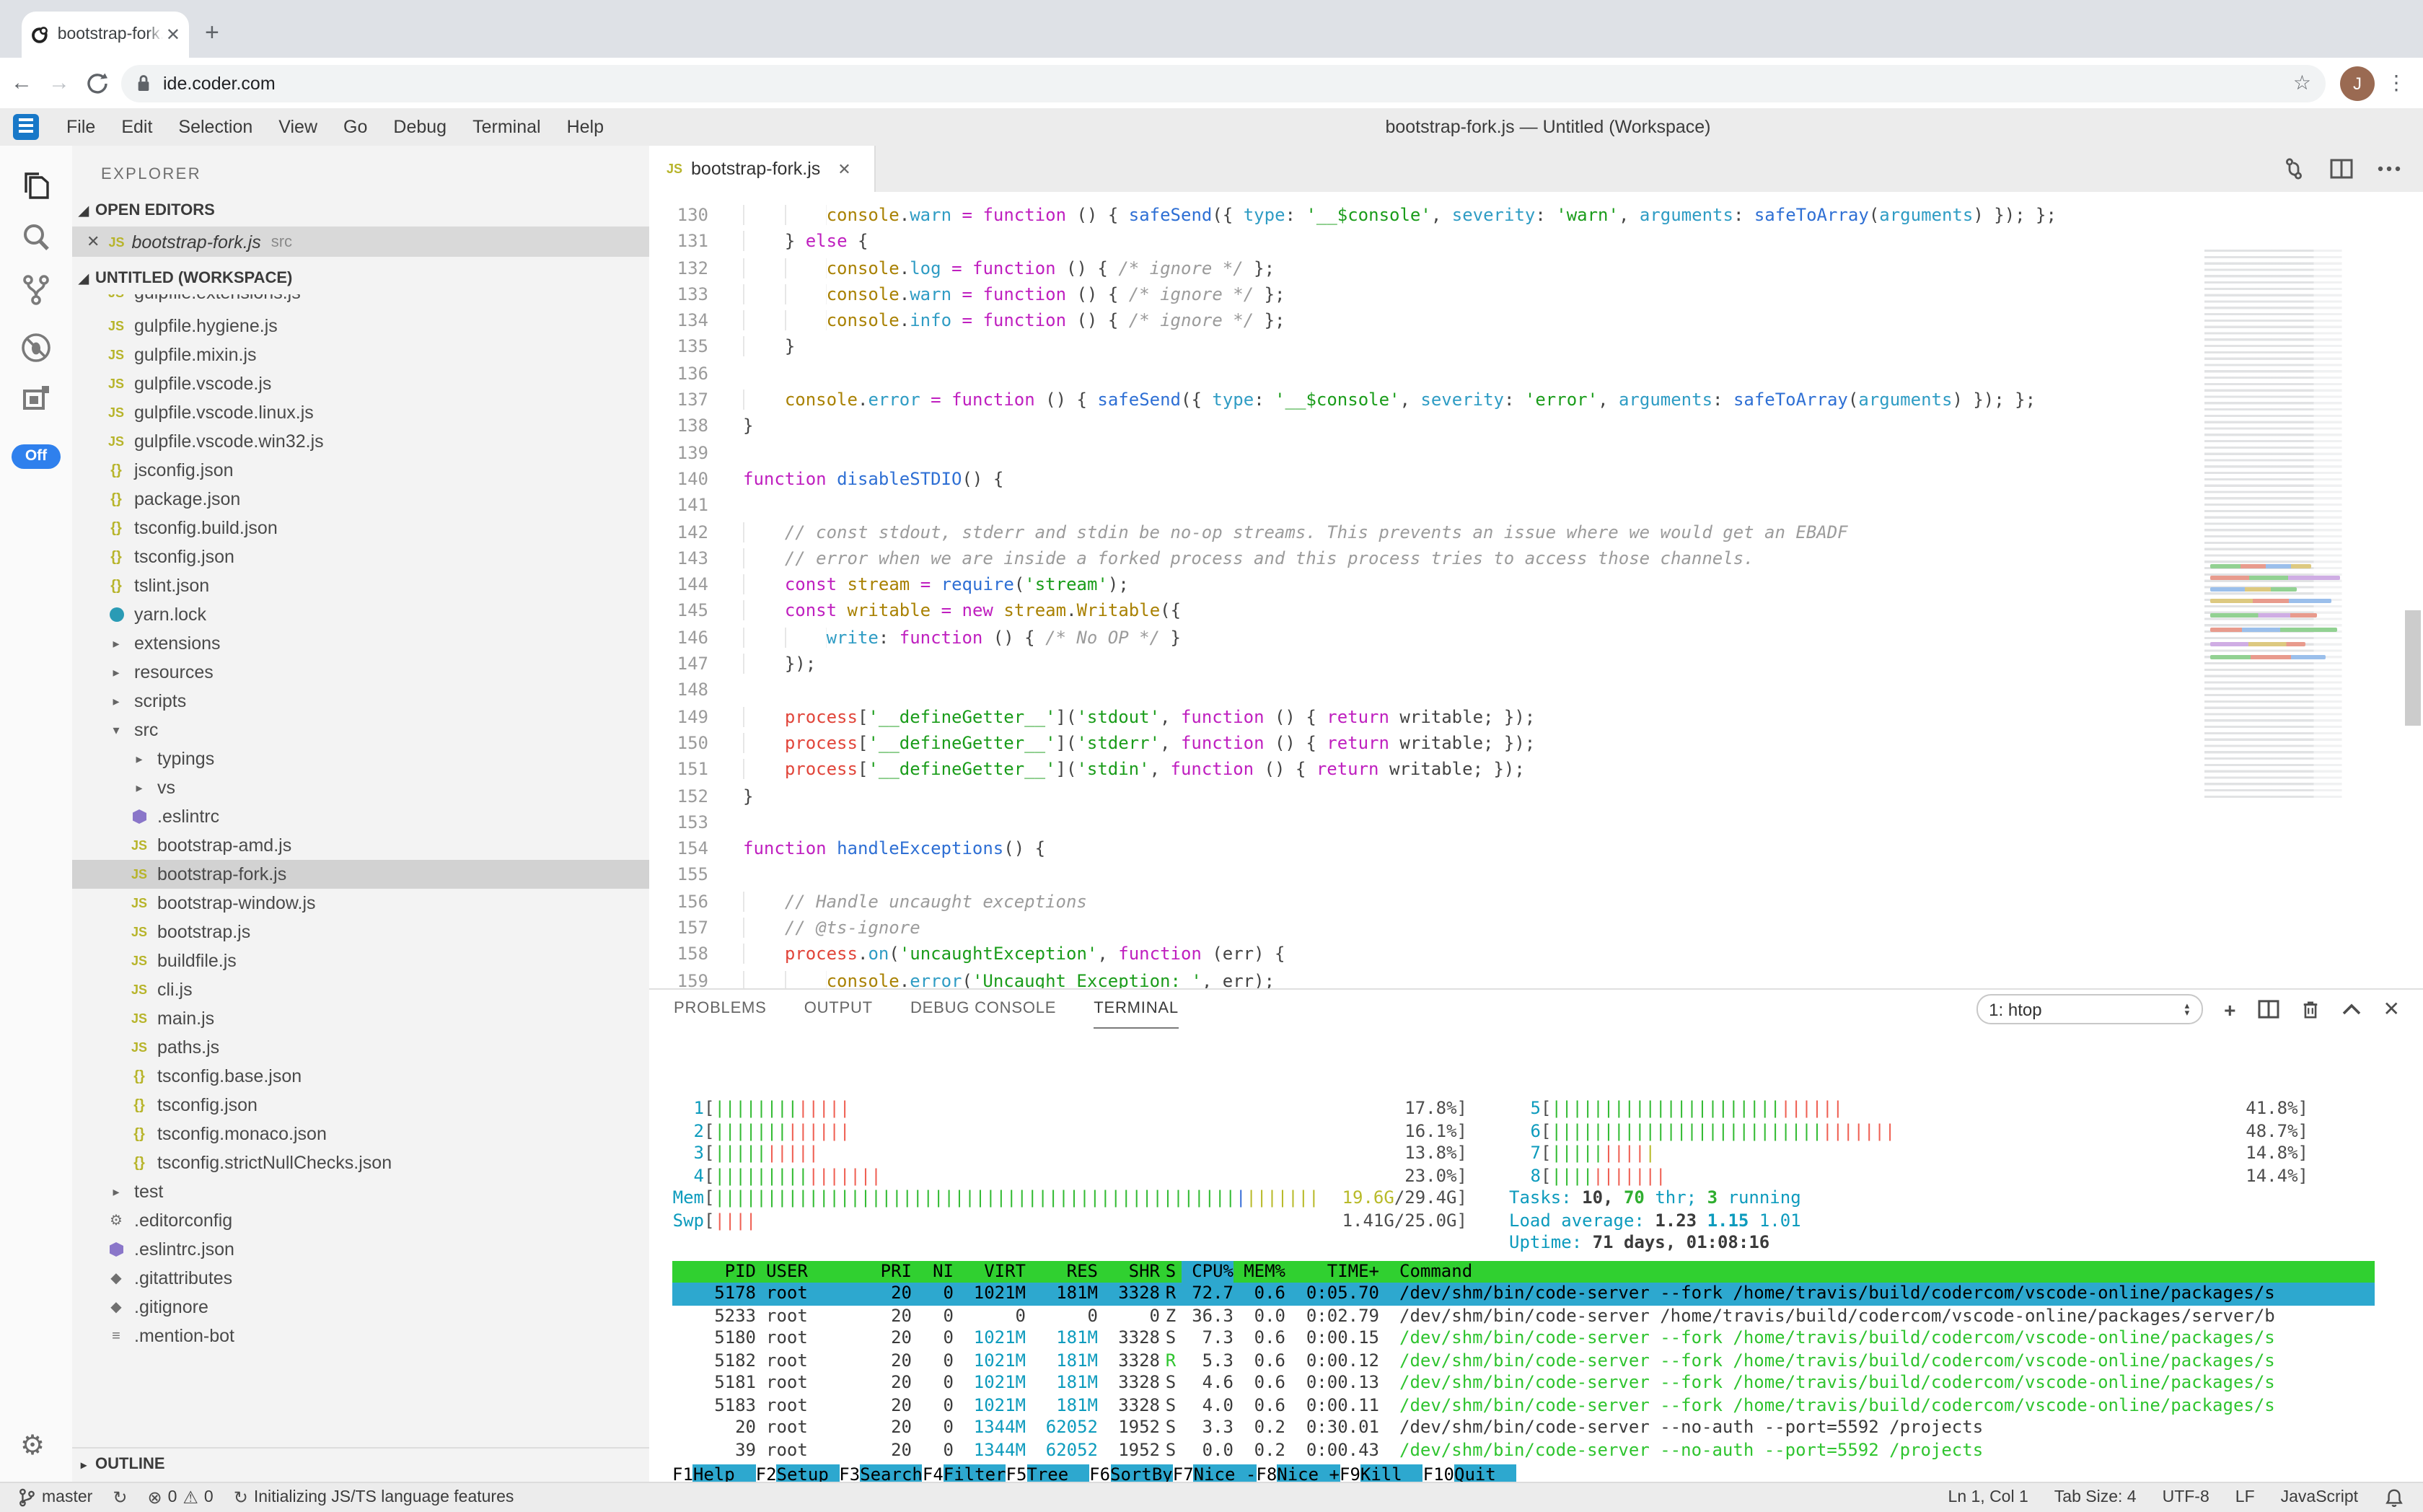 The height and width of the screenshot is (1512, 2423). What do you see at coordinates (787, 1270) in the screenshot?
I see `column-user: USER` at bounding box center [787, 1270].